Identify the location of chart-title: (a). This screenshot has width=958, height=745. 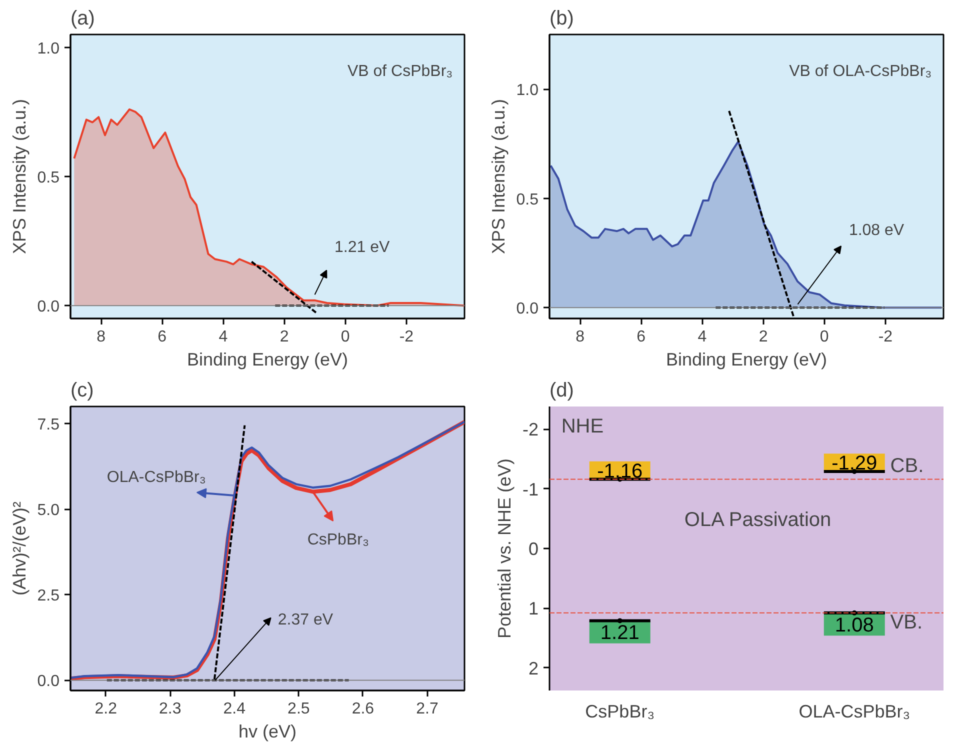
(82, 19).